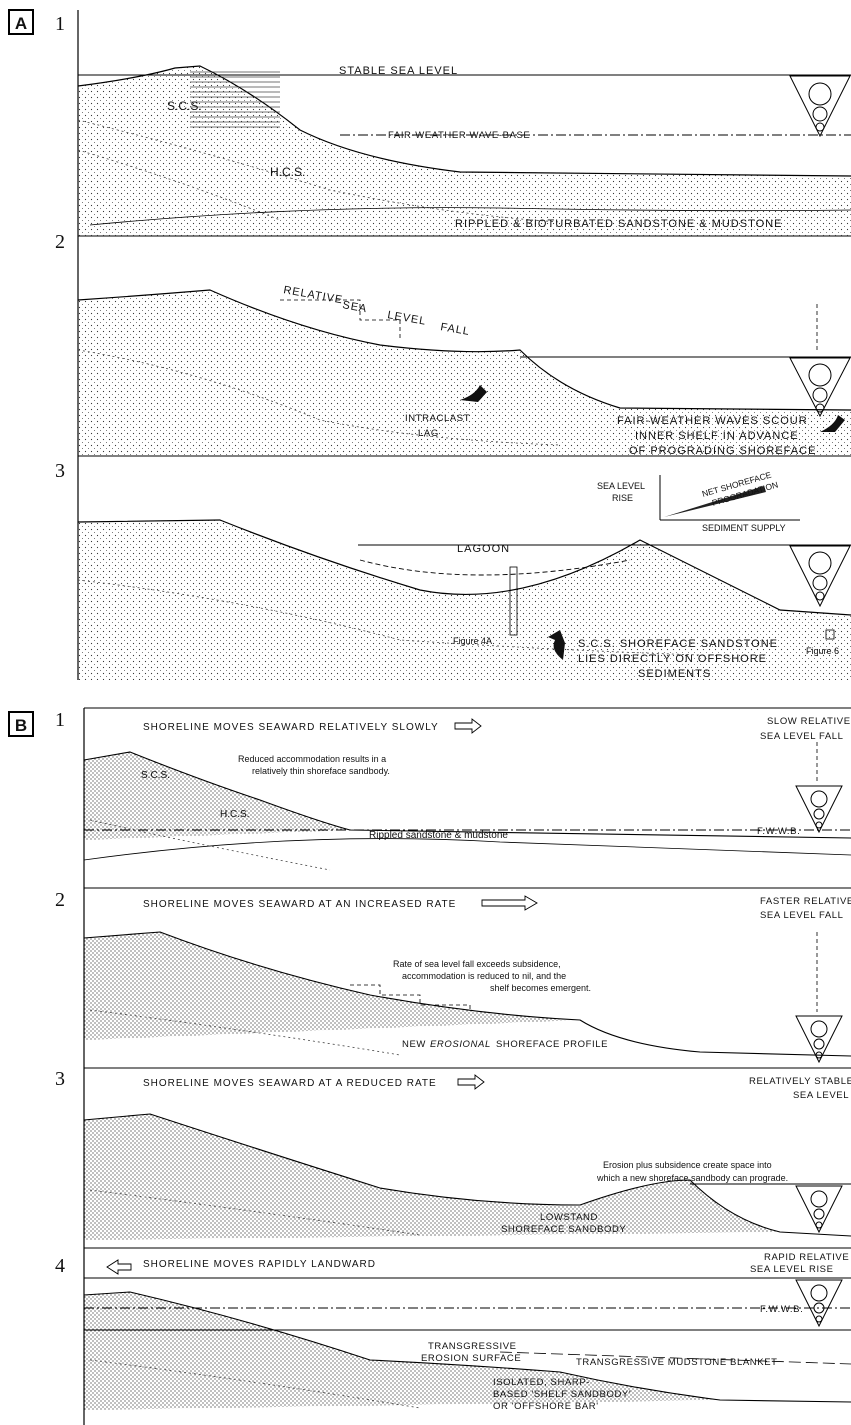 The width and height of the screenshot is (851, 1425). What do you see at coordinates (792, 1269) in the screenshot?
I see `b4-right-2: SEA LEVEL RISE` at bounding box center [792, 1269].